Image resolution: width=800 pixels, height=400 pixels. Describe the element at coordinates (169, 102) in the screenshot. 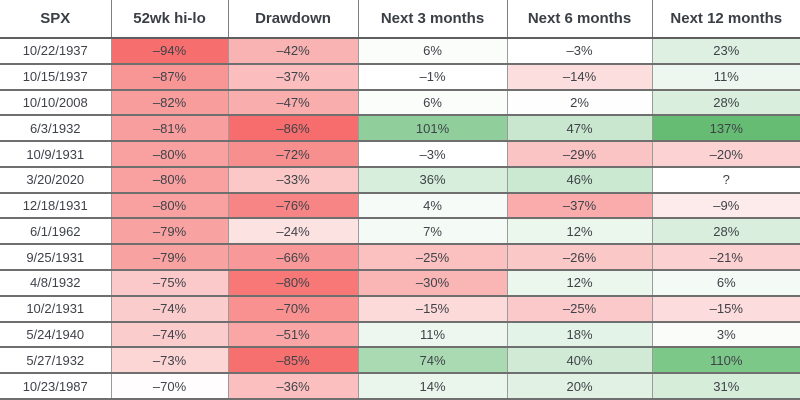

I see `value-cell: –82%` at that location.